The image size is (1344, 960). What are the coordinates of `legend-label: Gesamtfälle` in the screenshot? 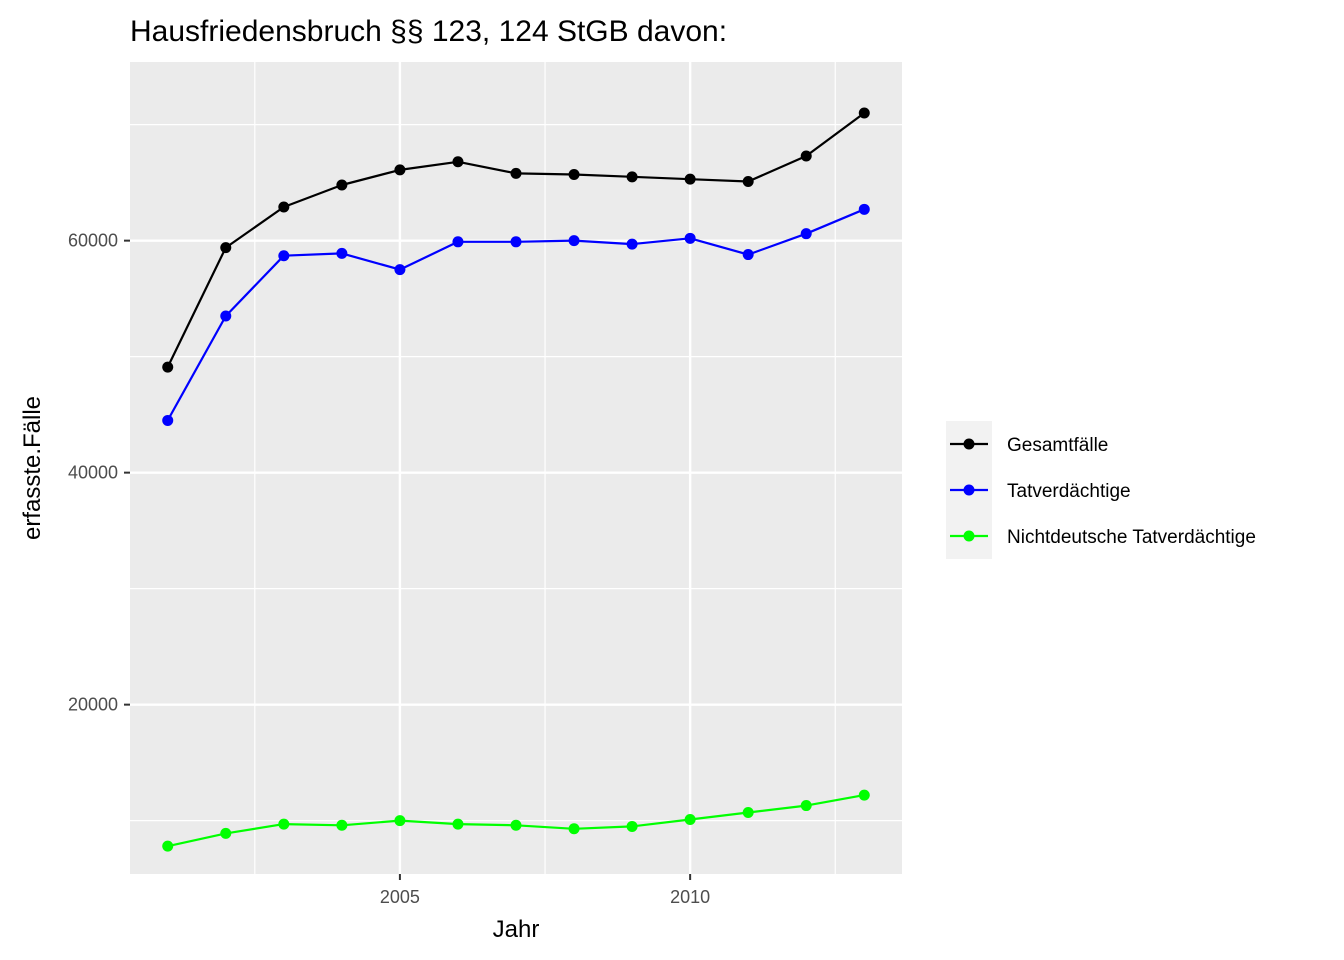 It's located at (1057, 445).